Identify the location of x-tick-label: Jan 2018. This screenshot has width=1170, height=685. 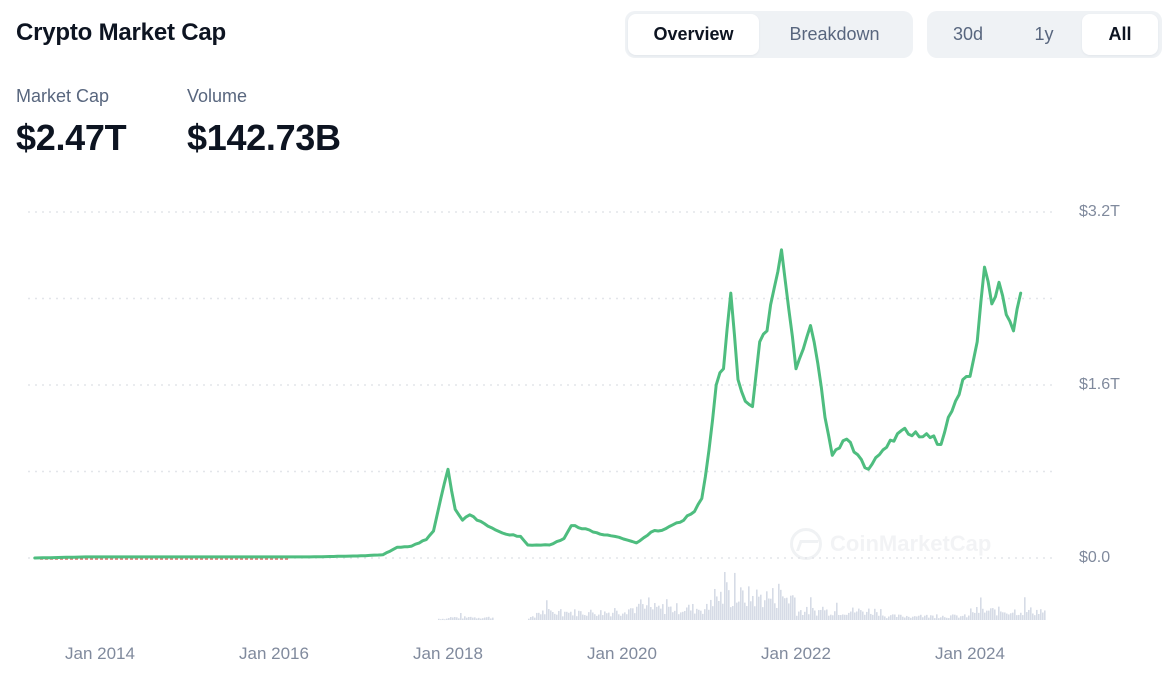
(448, 653).